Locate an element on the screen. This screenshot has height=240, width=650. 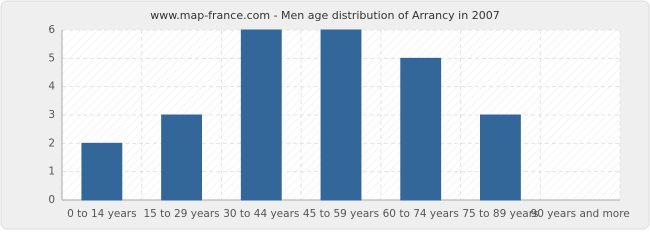
x-tick-label: 60 to 74 years is located at coordinates (421, 214).